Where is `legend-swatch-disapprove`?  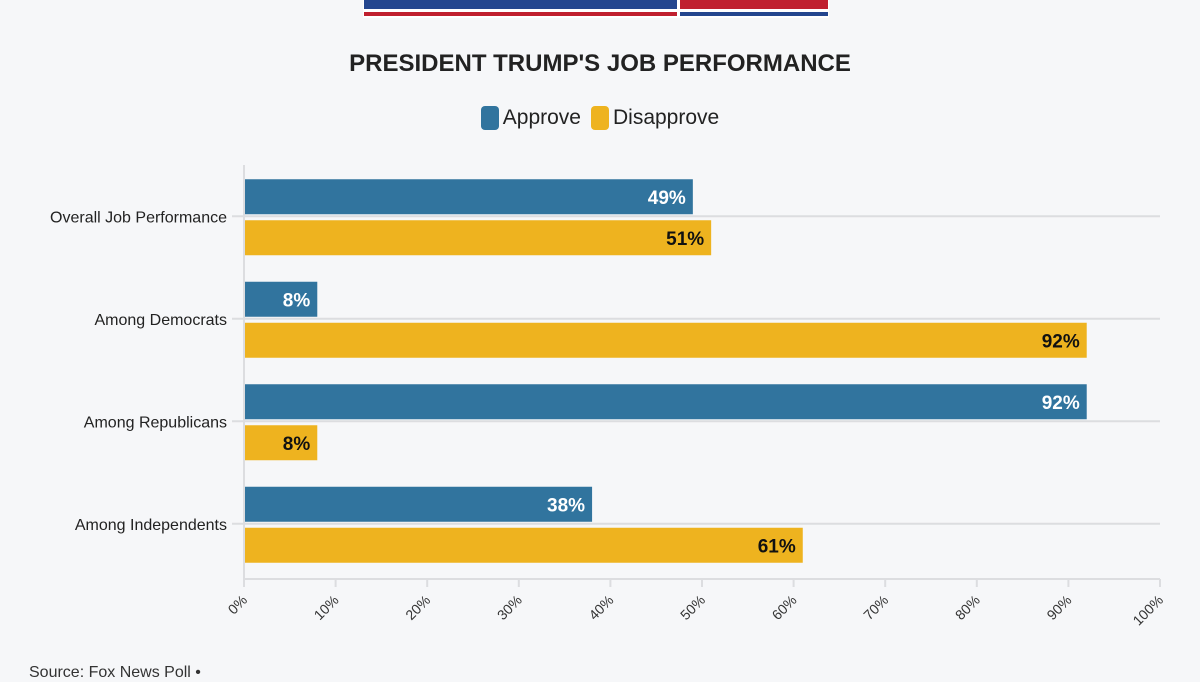
legend-swatch-disapprove is located at coordinates (599, 118).